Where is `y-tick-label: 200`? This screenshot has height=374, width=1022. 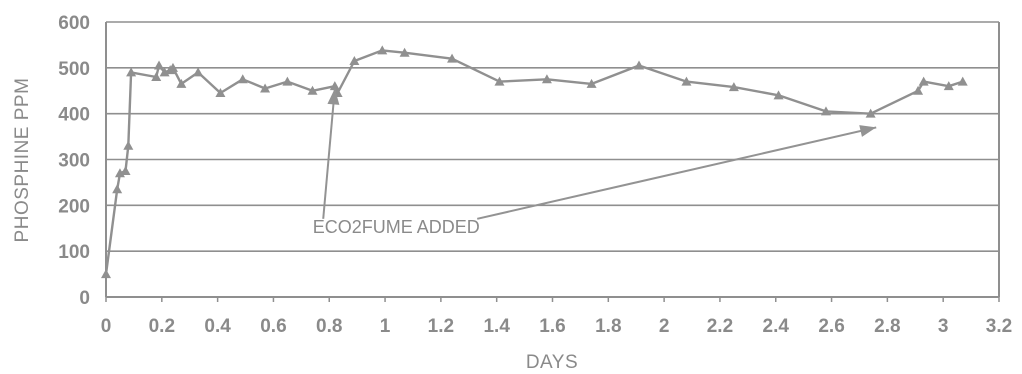
y-tick-label: 200 is located at coordinates (74, 206).